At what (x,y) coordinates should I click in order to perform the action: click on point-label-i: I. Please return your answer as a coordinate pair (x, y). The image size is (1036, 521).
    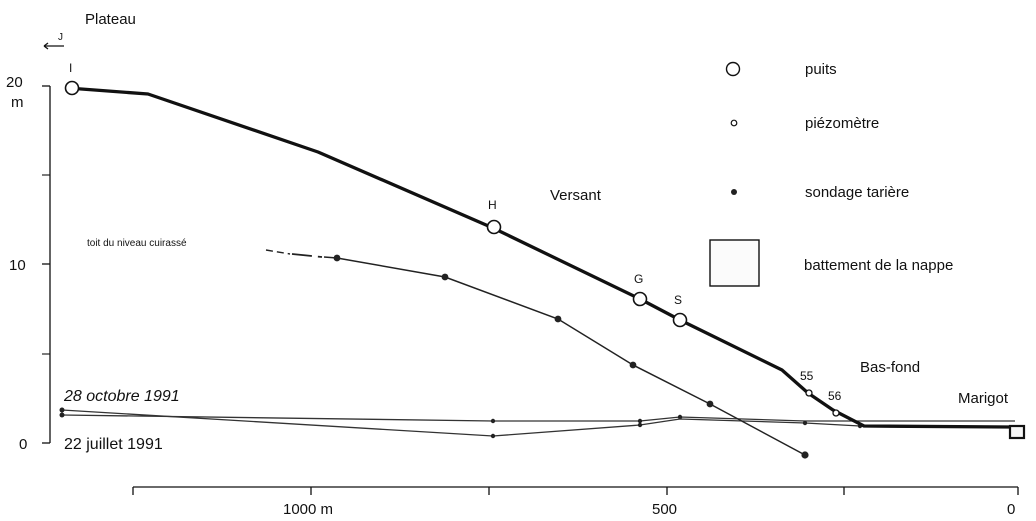
    Looking at the image, I should click on (70, 68).